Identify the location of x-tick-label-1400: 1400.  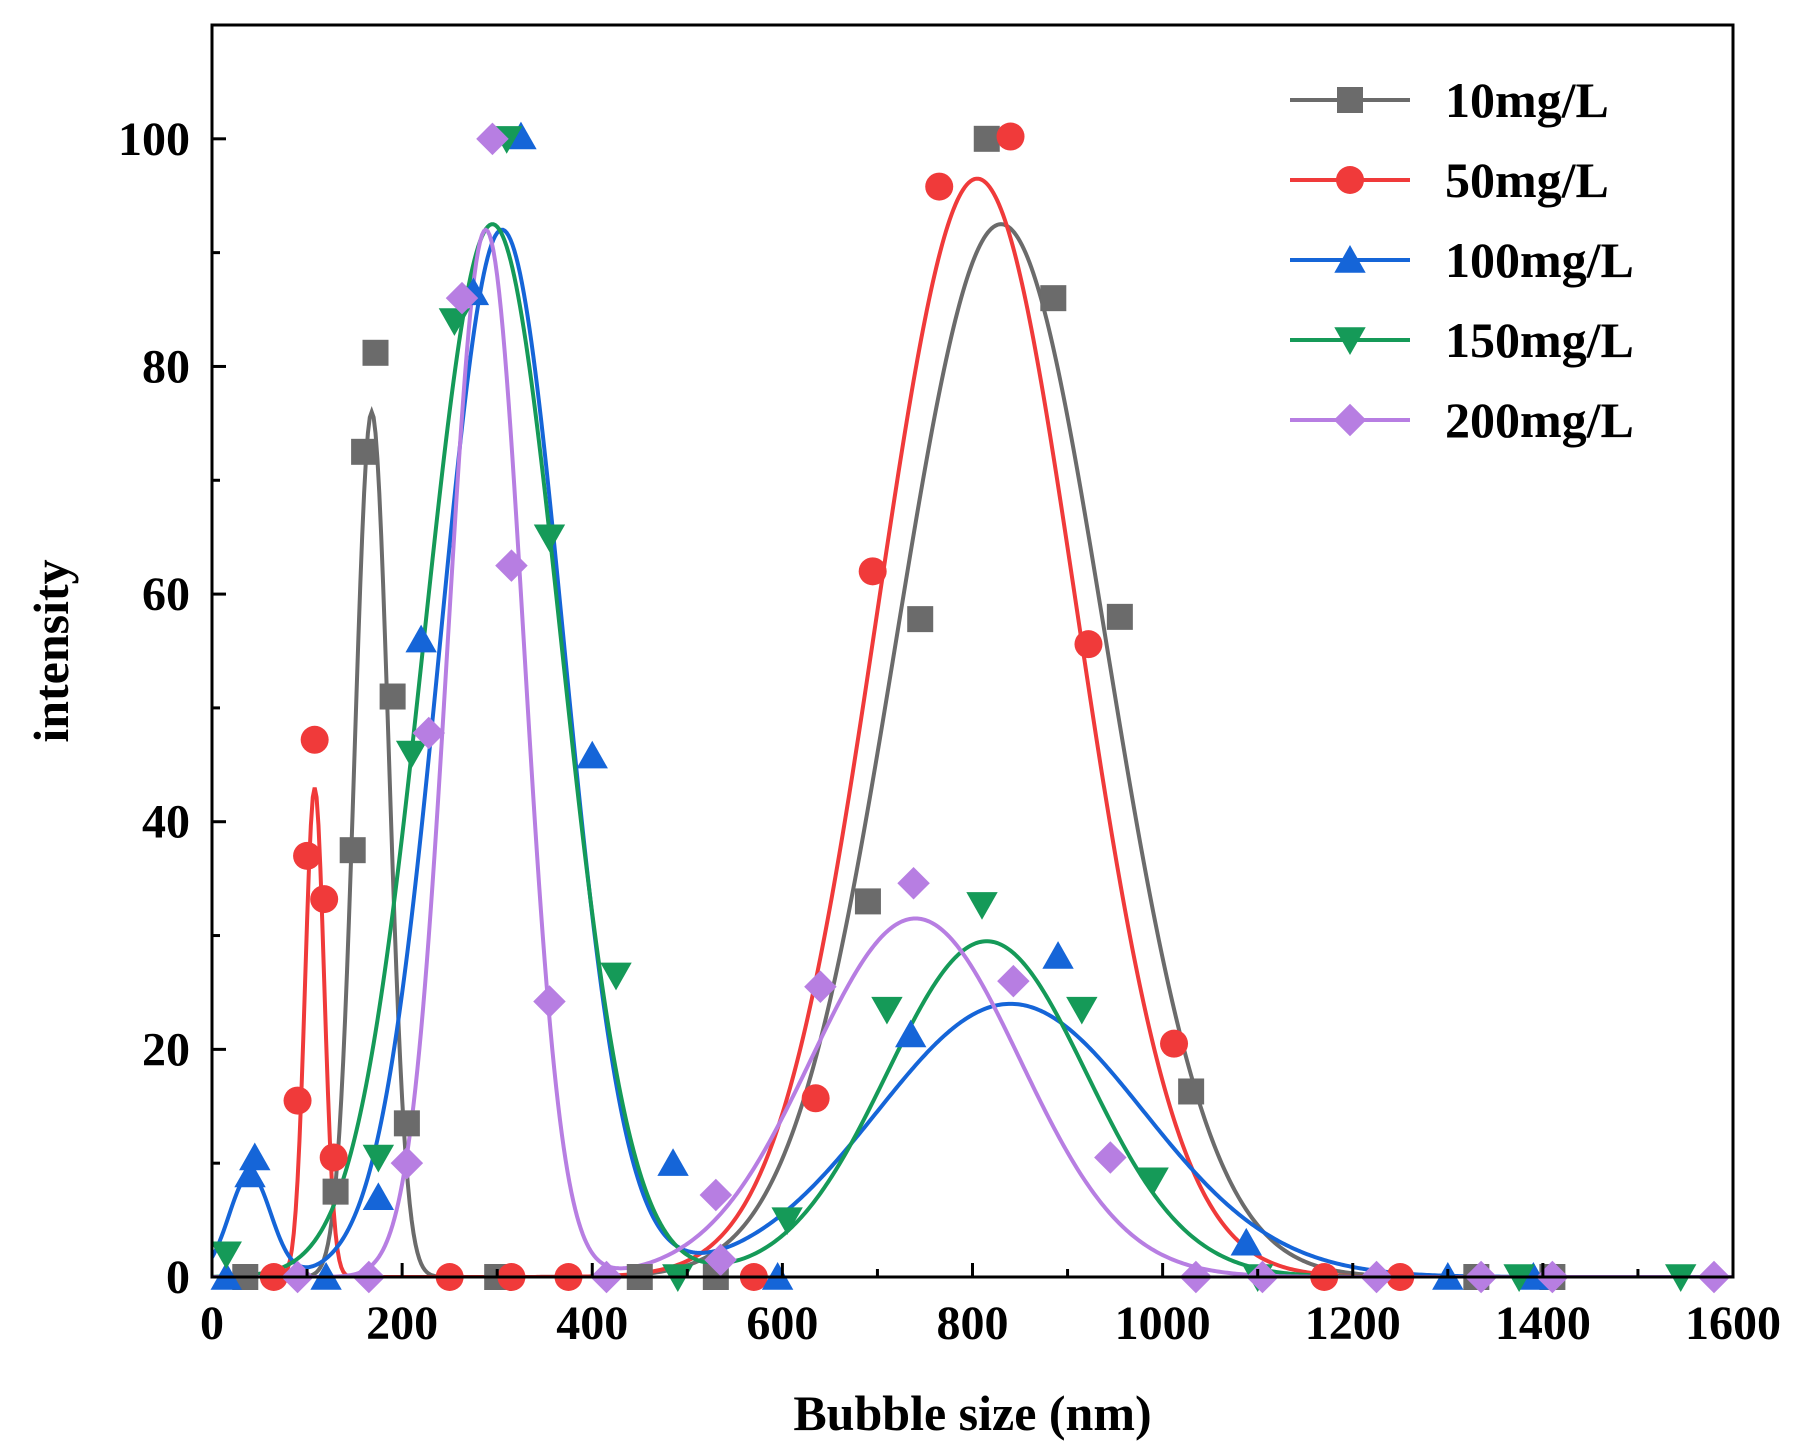
(1543, 1323).